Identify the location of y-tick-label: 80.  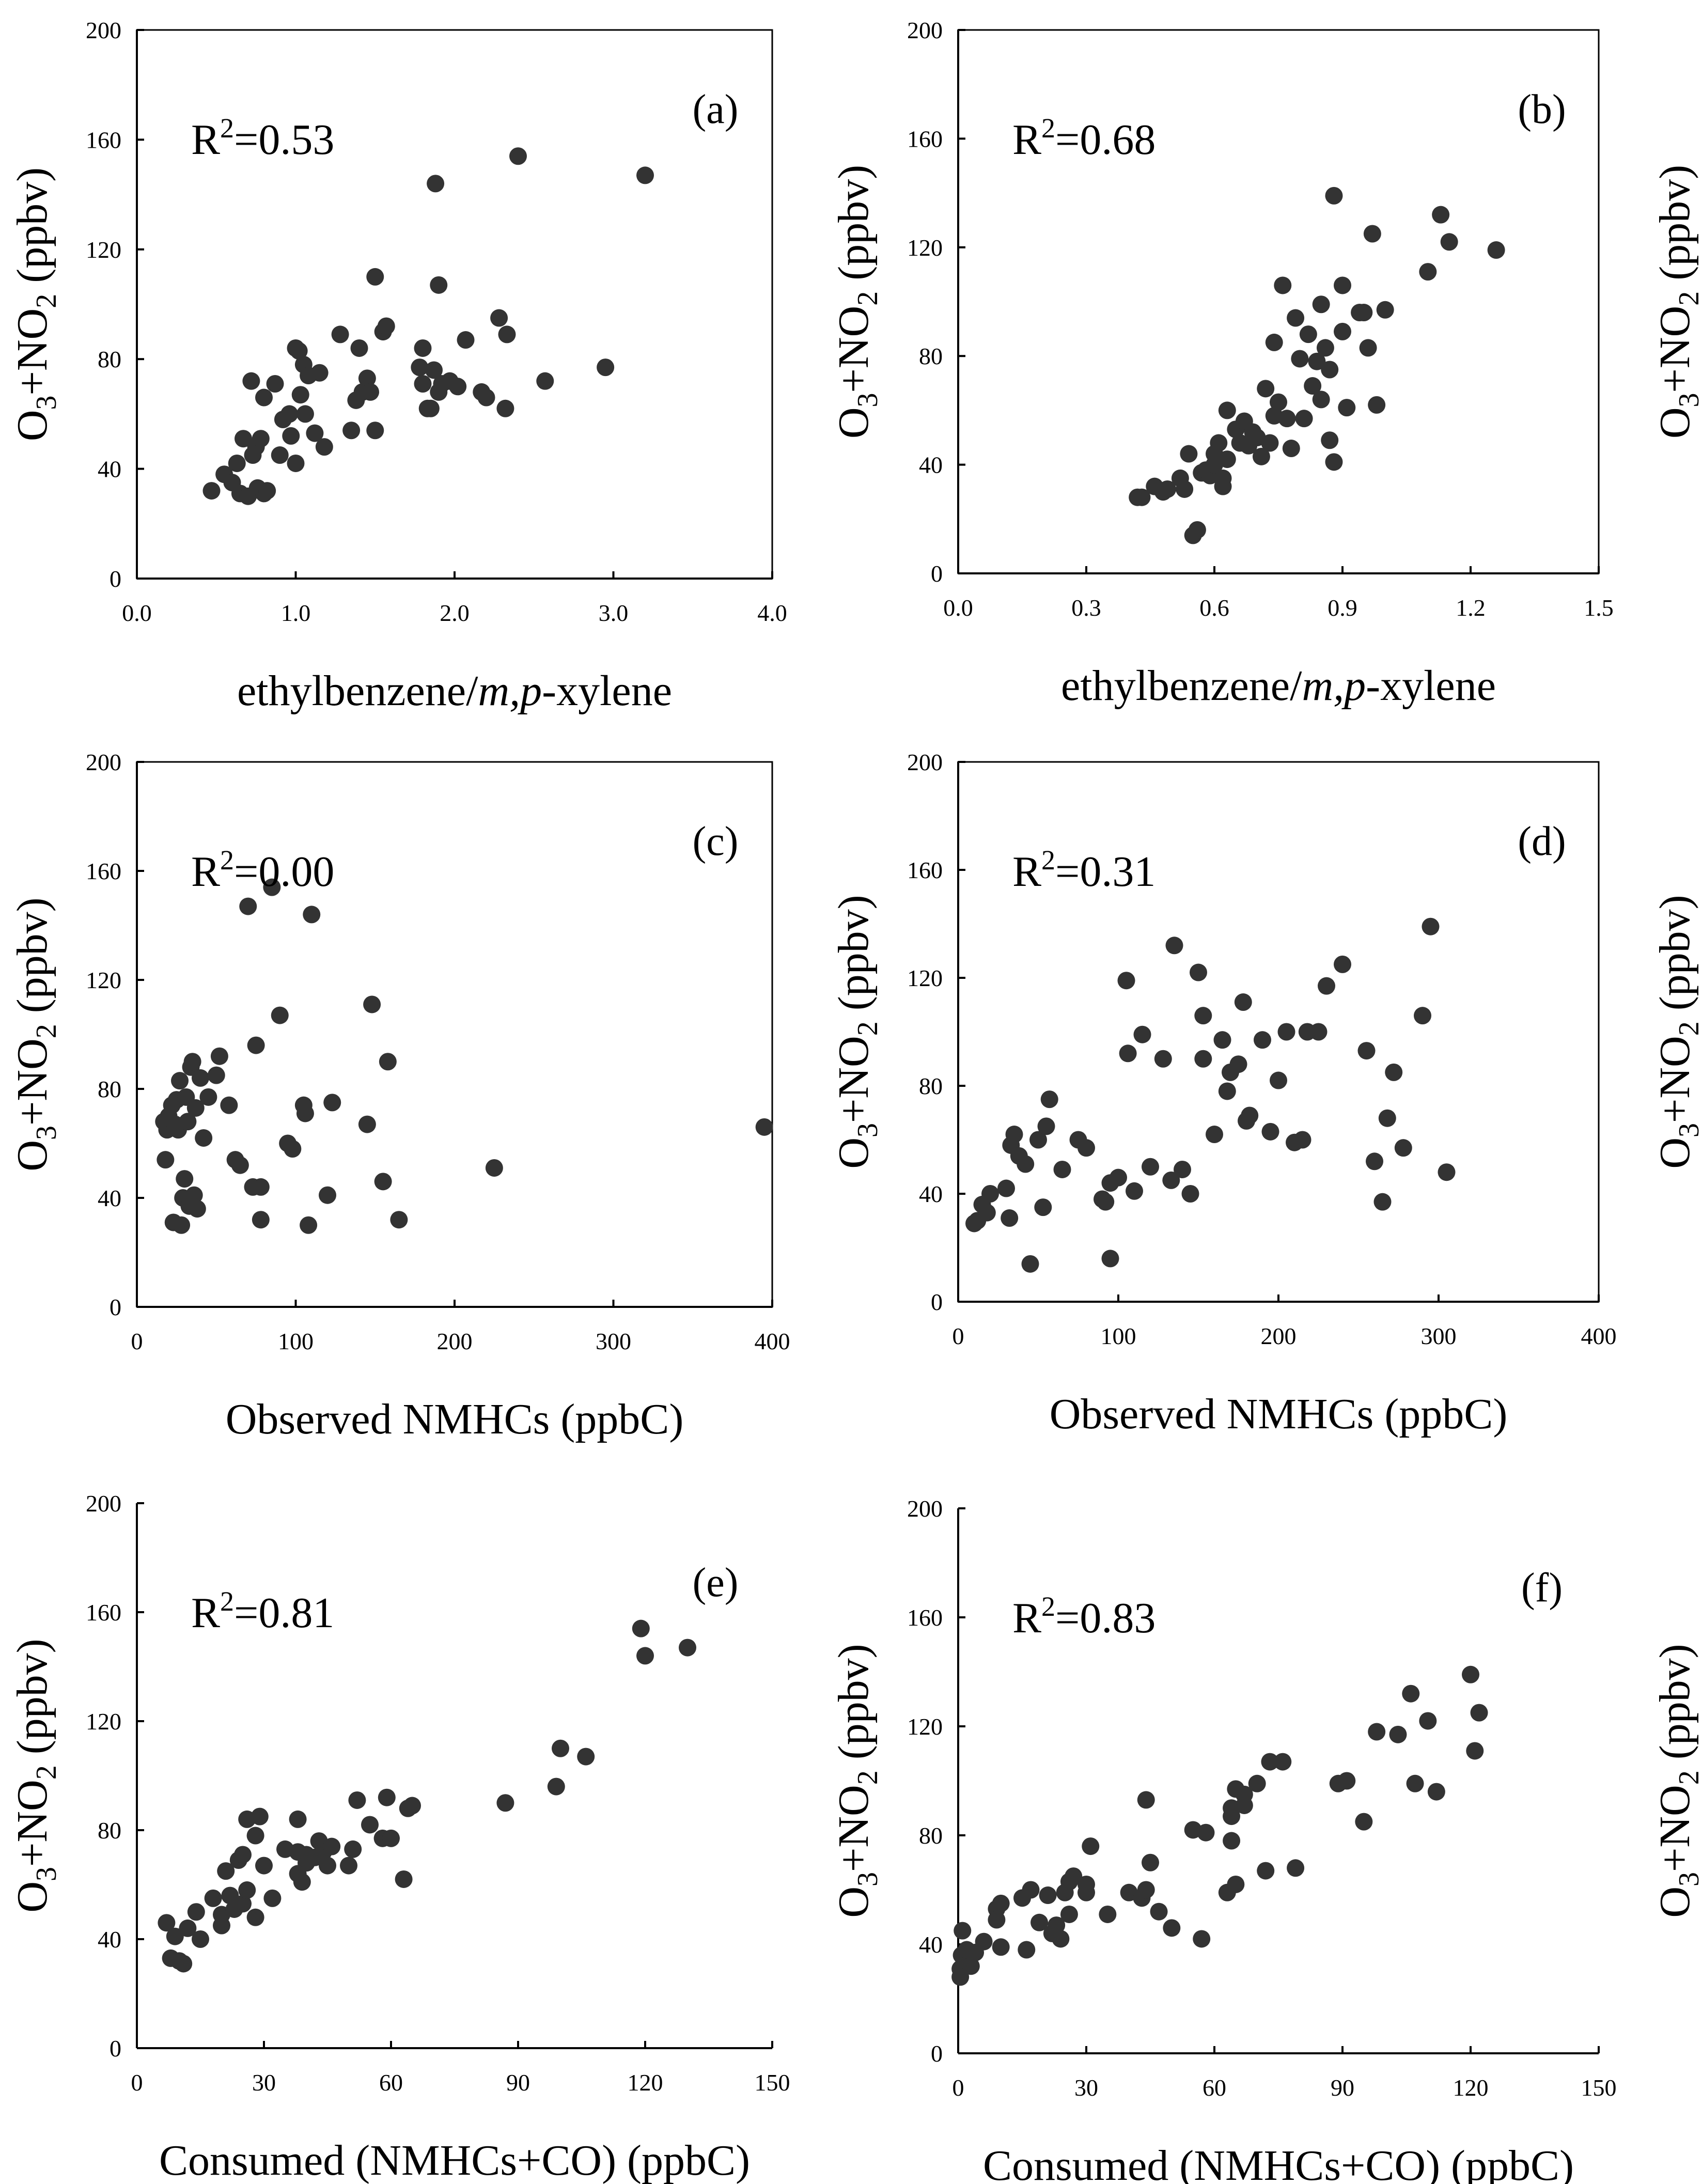
(109, 1830).